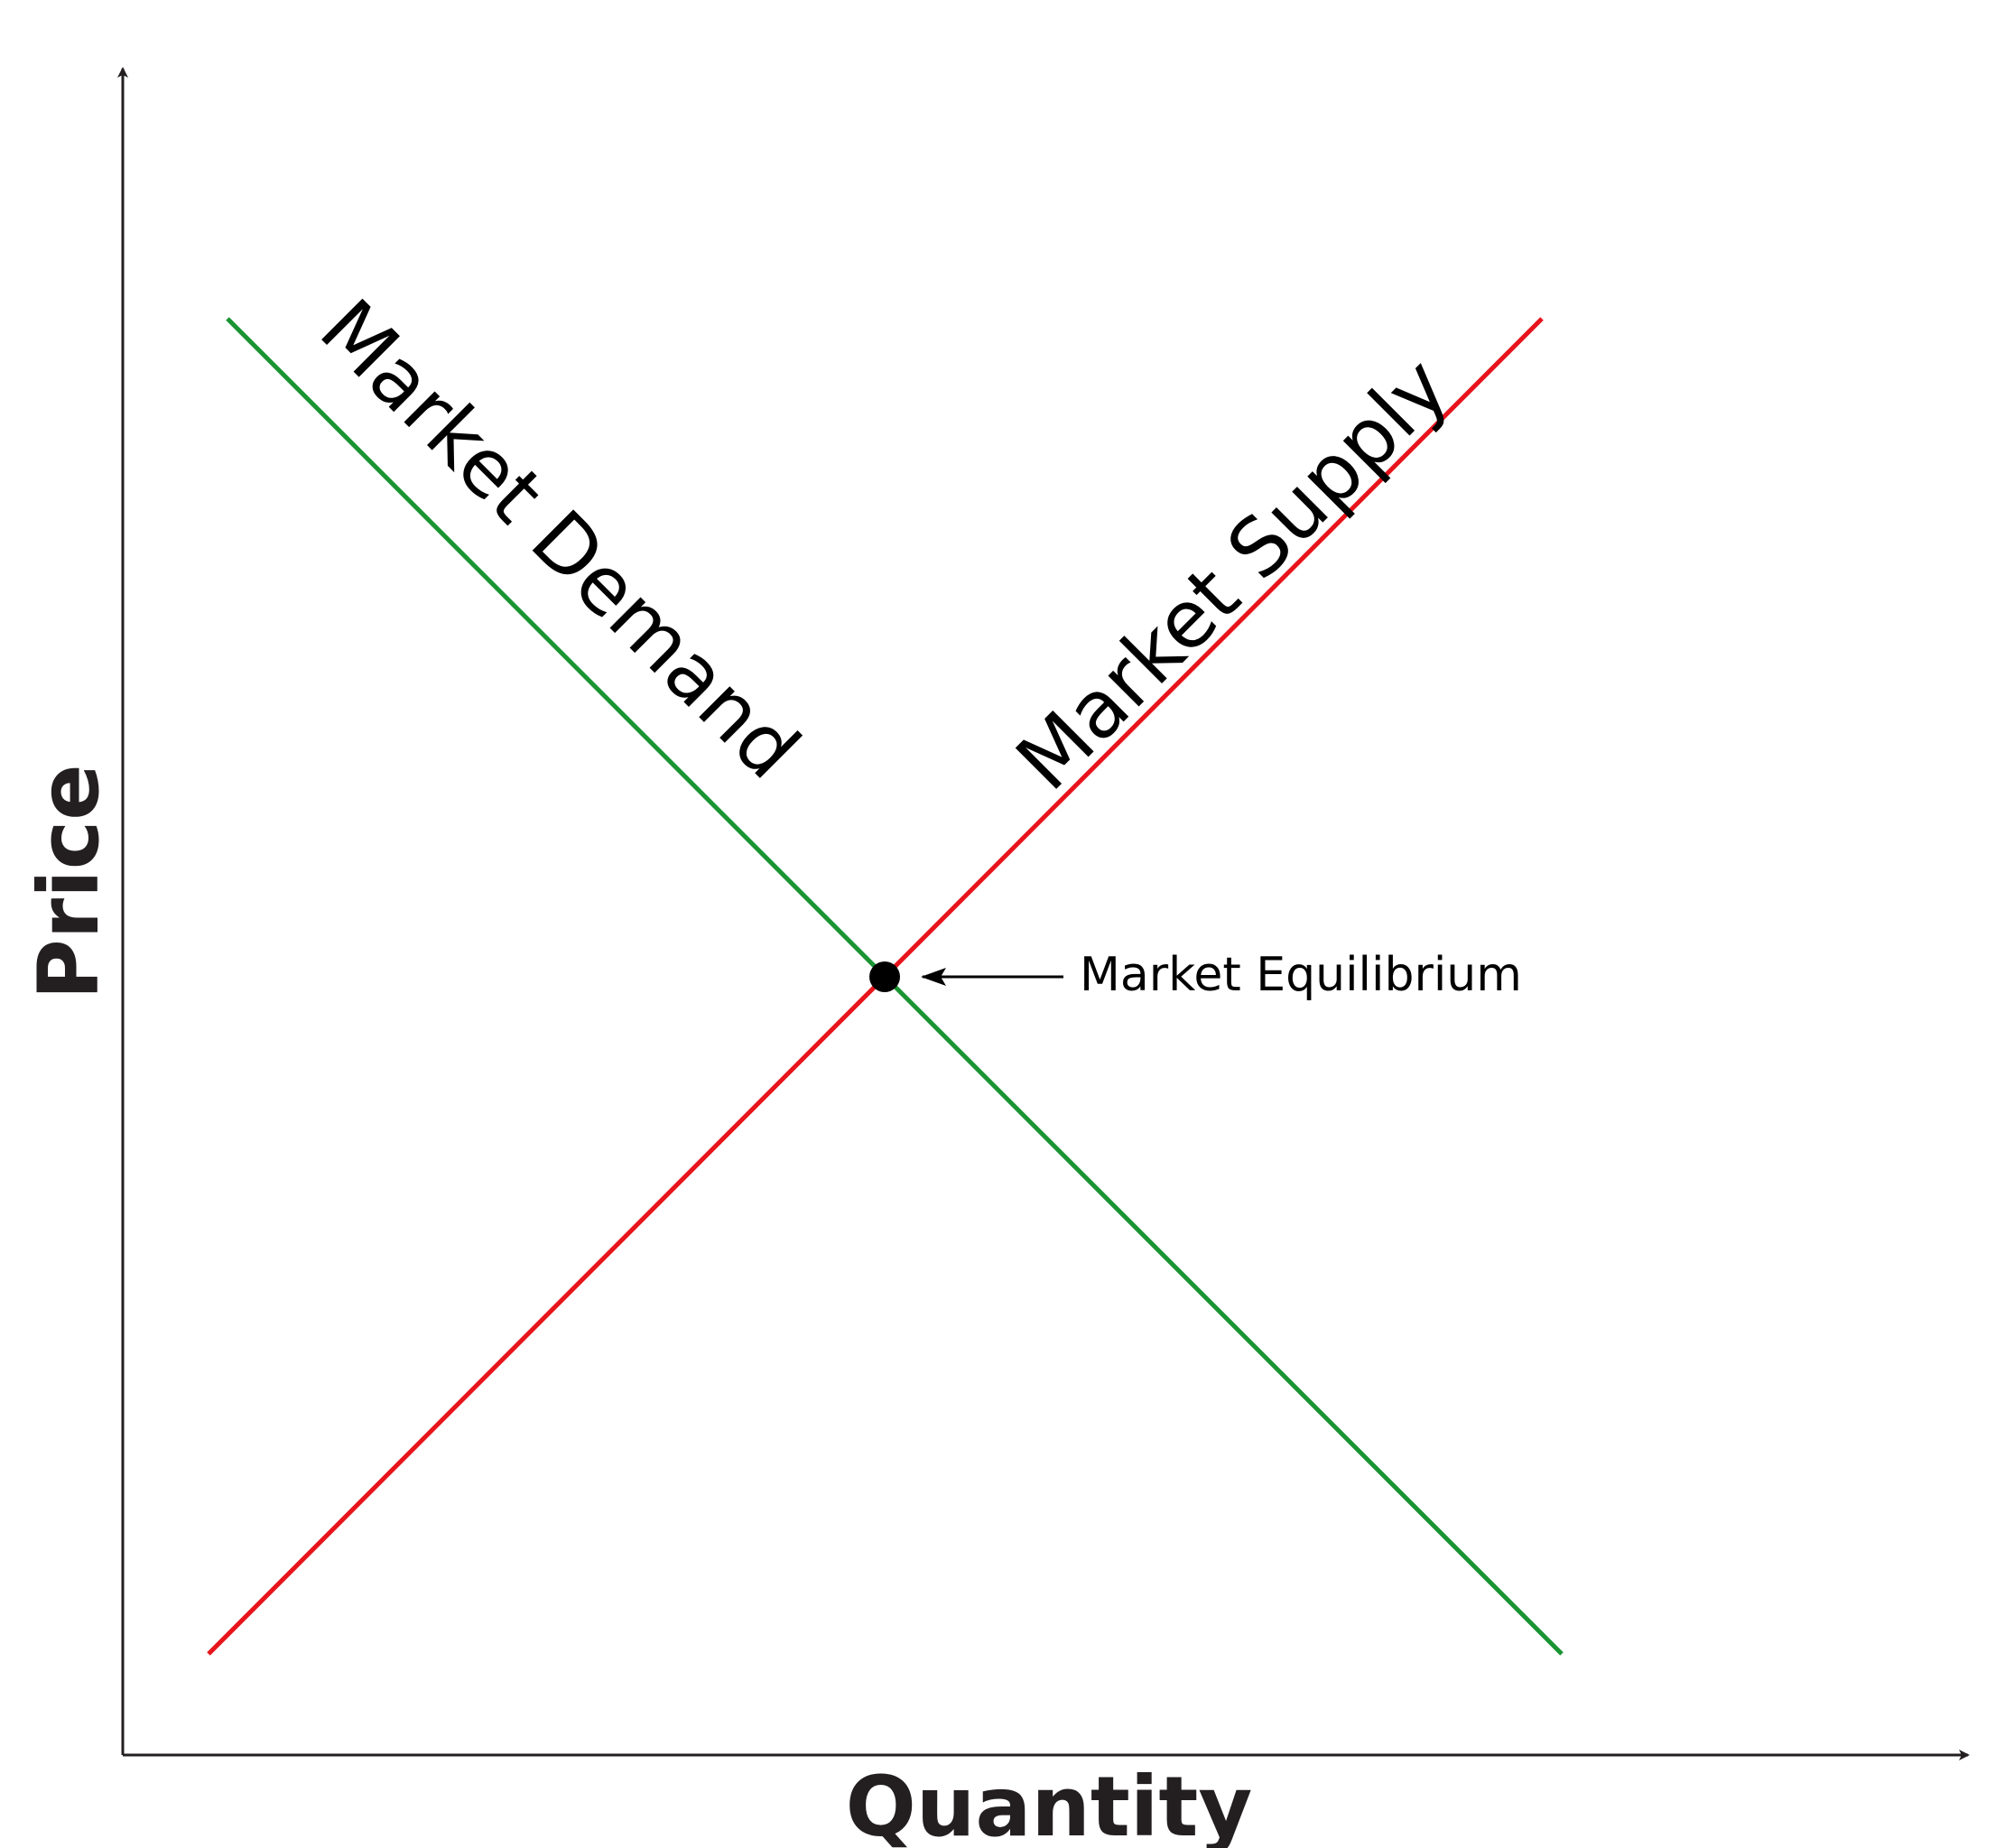 Image resolution: width=2014 pixels, height=1848 pixels. Describe the element at coordinates (1232, 573) in the screenshot. I see `supply-curve-label: Market Supply` at that location.